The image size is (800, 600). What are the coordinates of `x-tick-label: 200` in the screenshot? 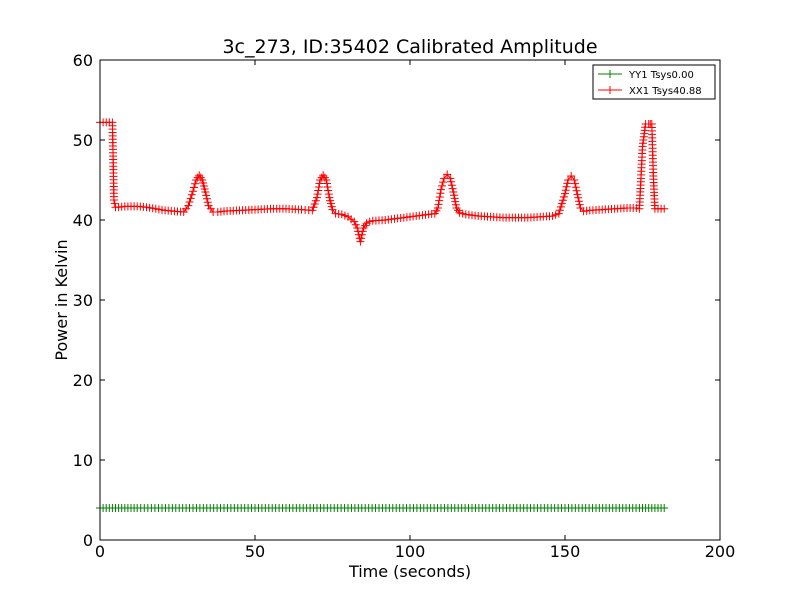 It's located at (720, 551).